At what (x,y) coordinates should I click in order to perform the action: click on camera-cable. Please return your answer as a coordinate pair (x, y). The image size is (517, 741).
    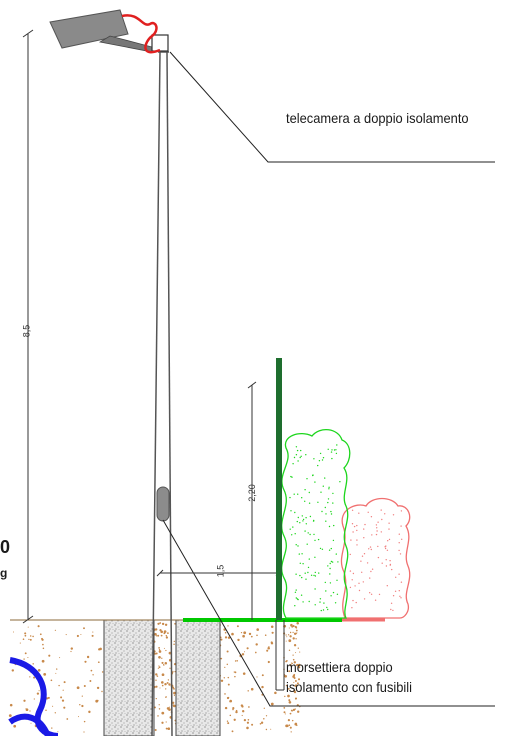
    Looking at the image, I should click on (141, 34).